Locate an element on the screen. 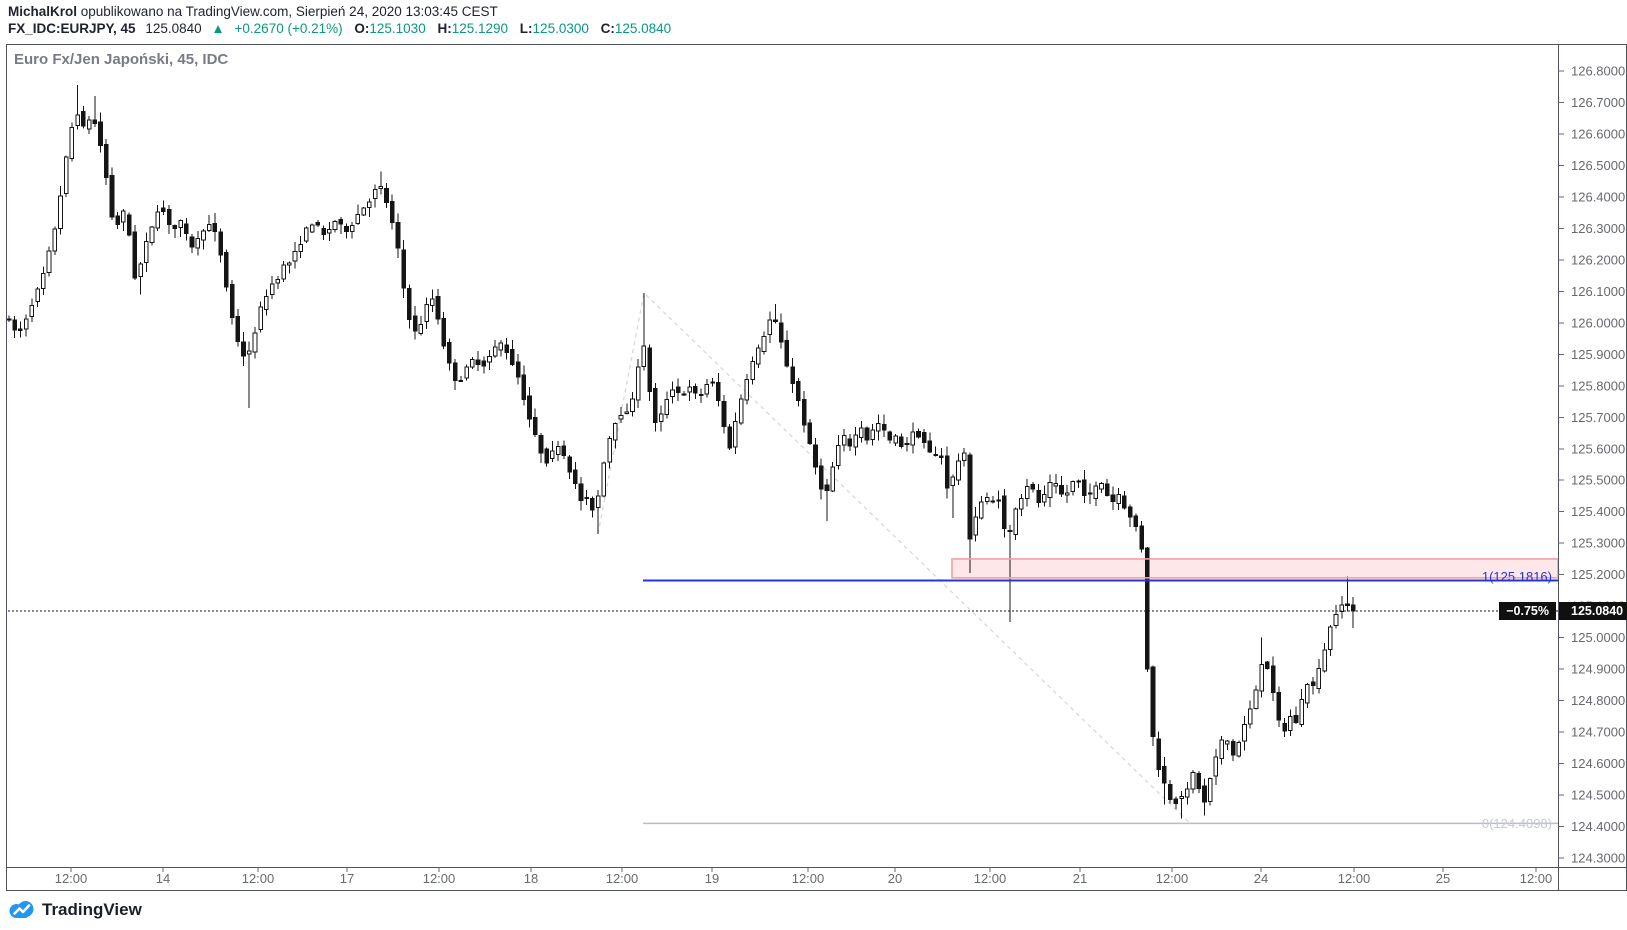  price-tick-label: 124.4000 is located at coordinates (1598, 826).